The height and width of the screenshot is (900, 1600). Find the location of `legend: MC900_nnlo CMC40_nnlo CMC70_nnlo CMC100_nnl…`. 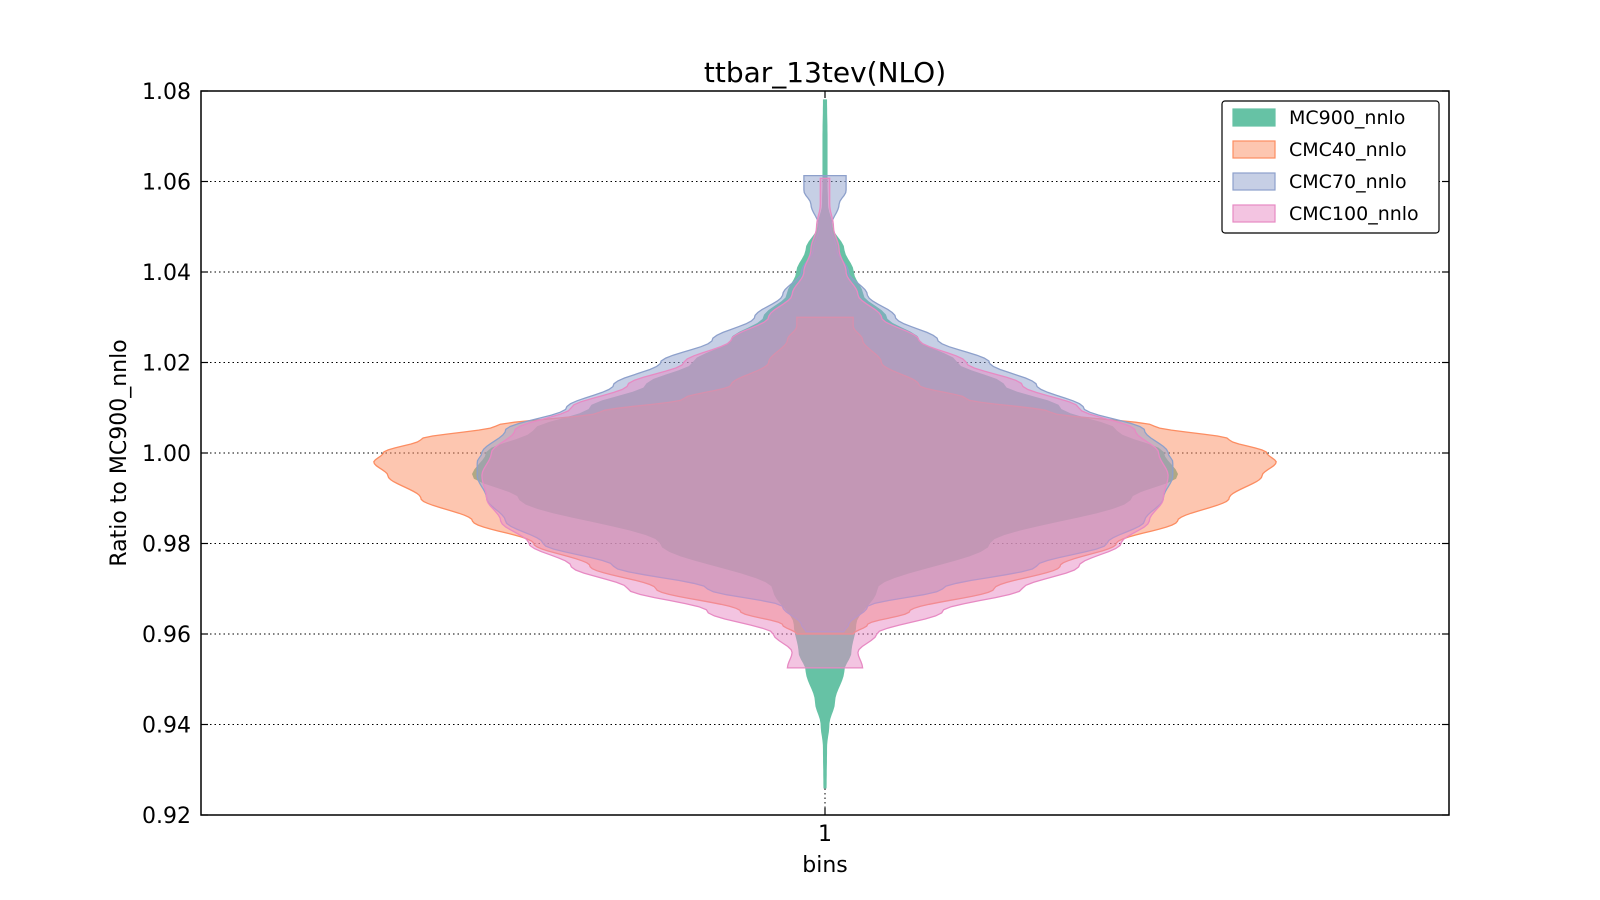

legend: MC900_nnlo CMC40_nnlo CMC70_nnlo CMC100_nnl… is located at coordinates (1330, 167).